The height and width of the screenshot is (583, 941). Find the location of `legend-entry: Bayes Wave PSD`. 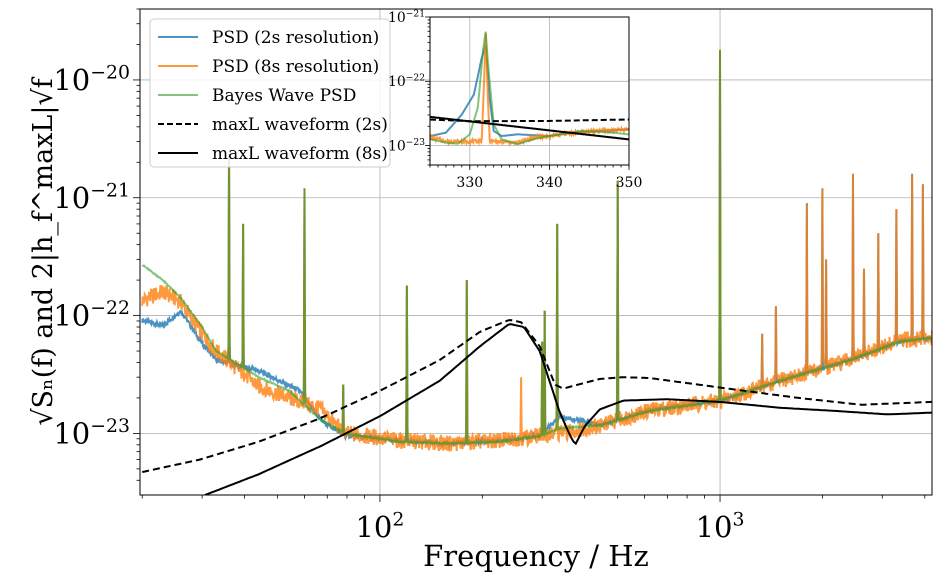

legend-entry: Bayes Wave PSD is located at coordinates (257, 96).